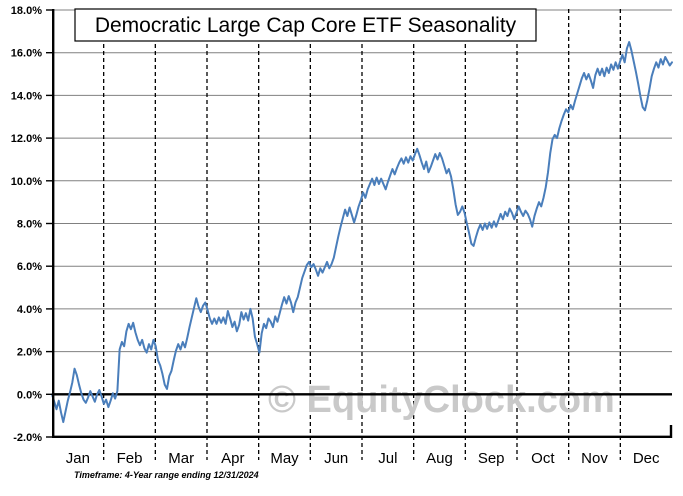 Image resolution: width=683 pixels, height=496 pixels. What do you see at coordinates (26, 54) in the screenshot?
I see `y-axis-label: 16.0%` at bounding box center [26, 54].